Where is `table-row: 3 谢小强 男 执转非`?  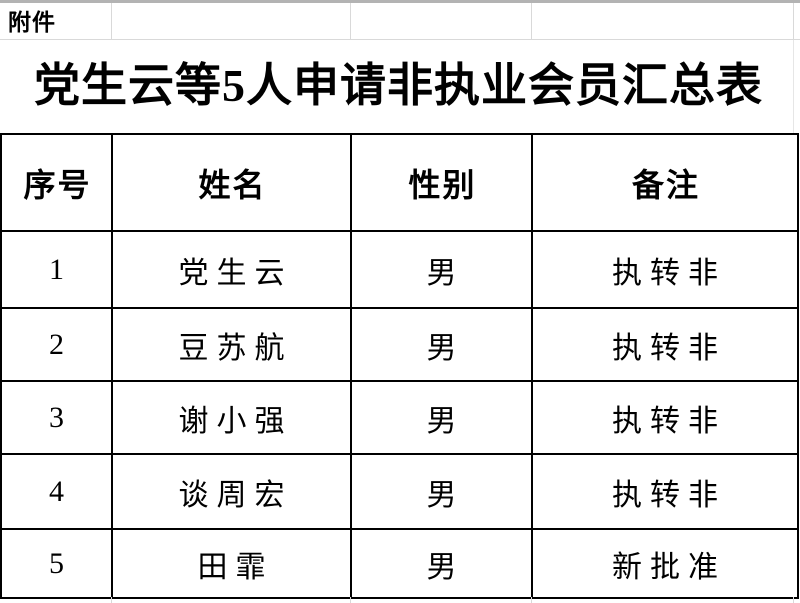
table-row: 3 谢小强 男 执转非 is located at coordinates (399, 417).